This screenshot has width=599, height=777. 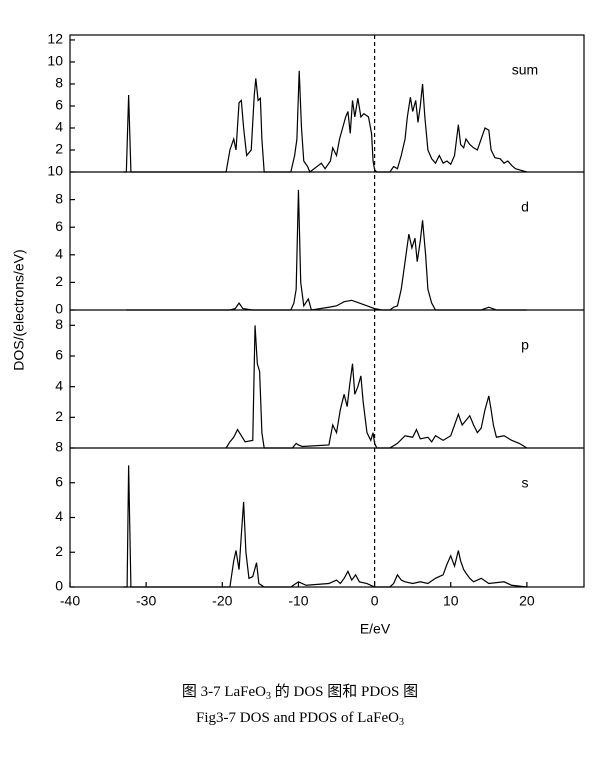 What do you see at coordinates (298, 601) in the screenshot?
I see `x-tick-label: -10` at bounding box center [298, 601].